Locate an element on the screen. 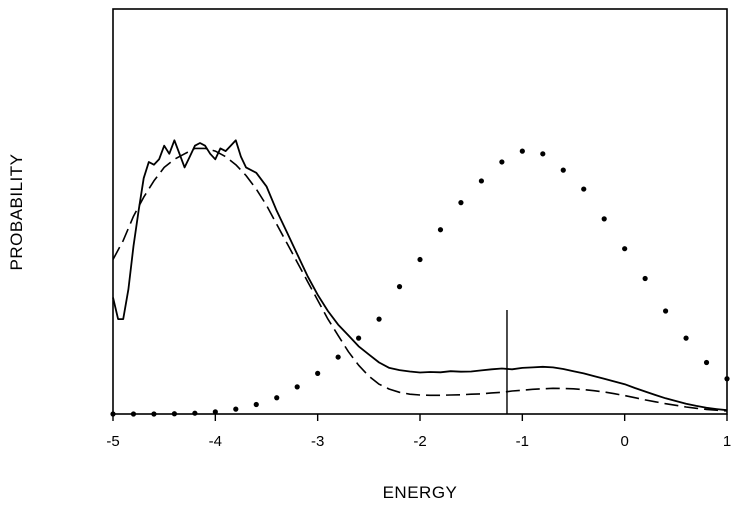  x-tick-label: -5 is located at coordinates (112, 441).